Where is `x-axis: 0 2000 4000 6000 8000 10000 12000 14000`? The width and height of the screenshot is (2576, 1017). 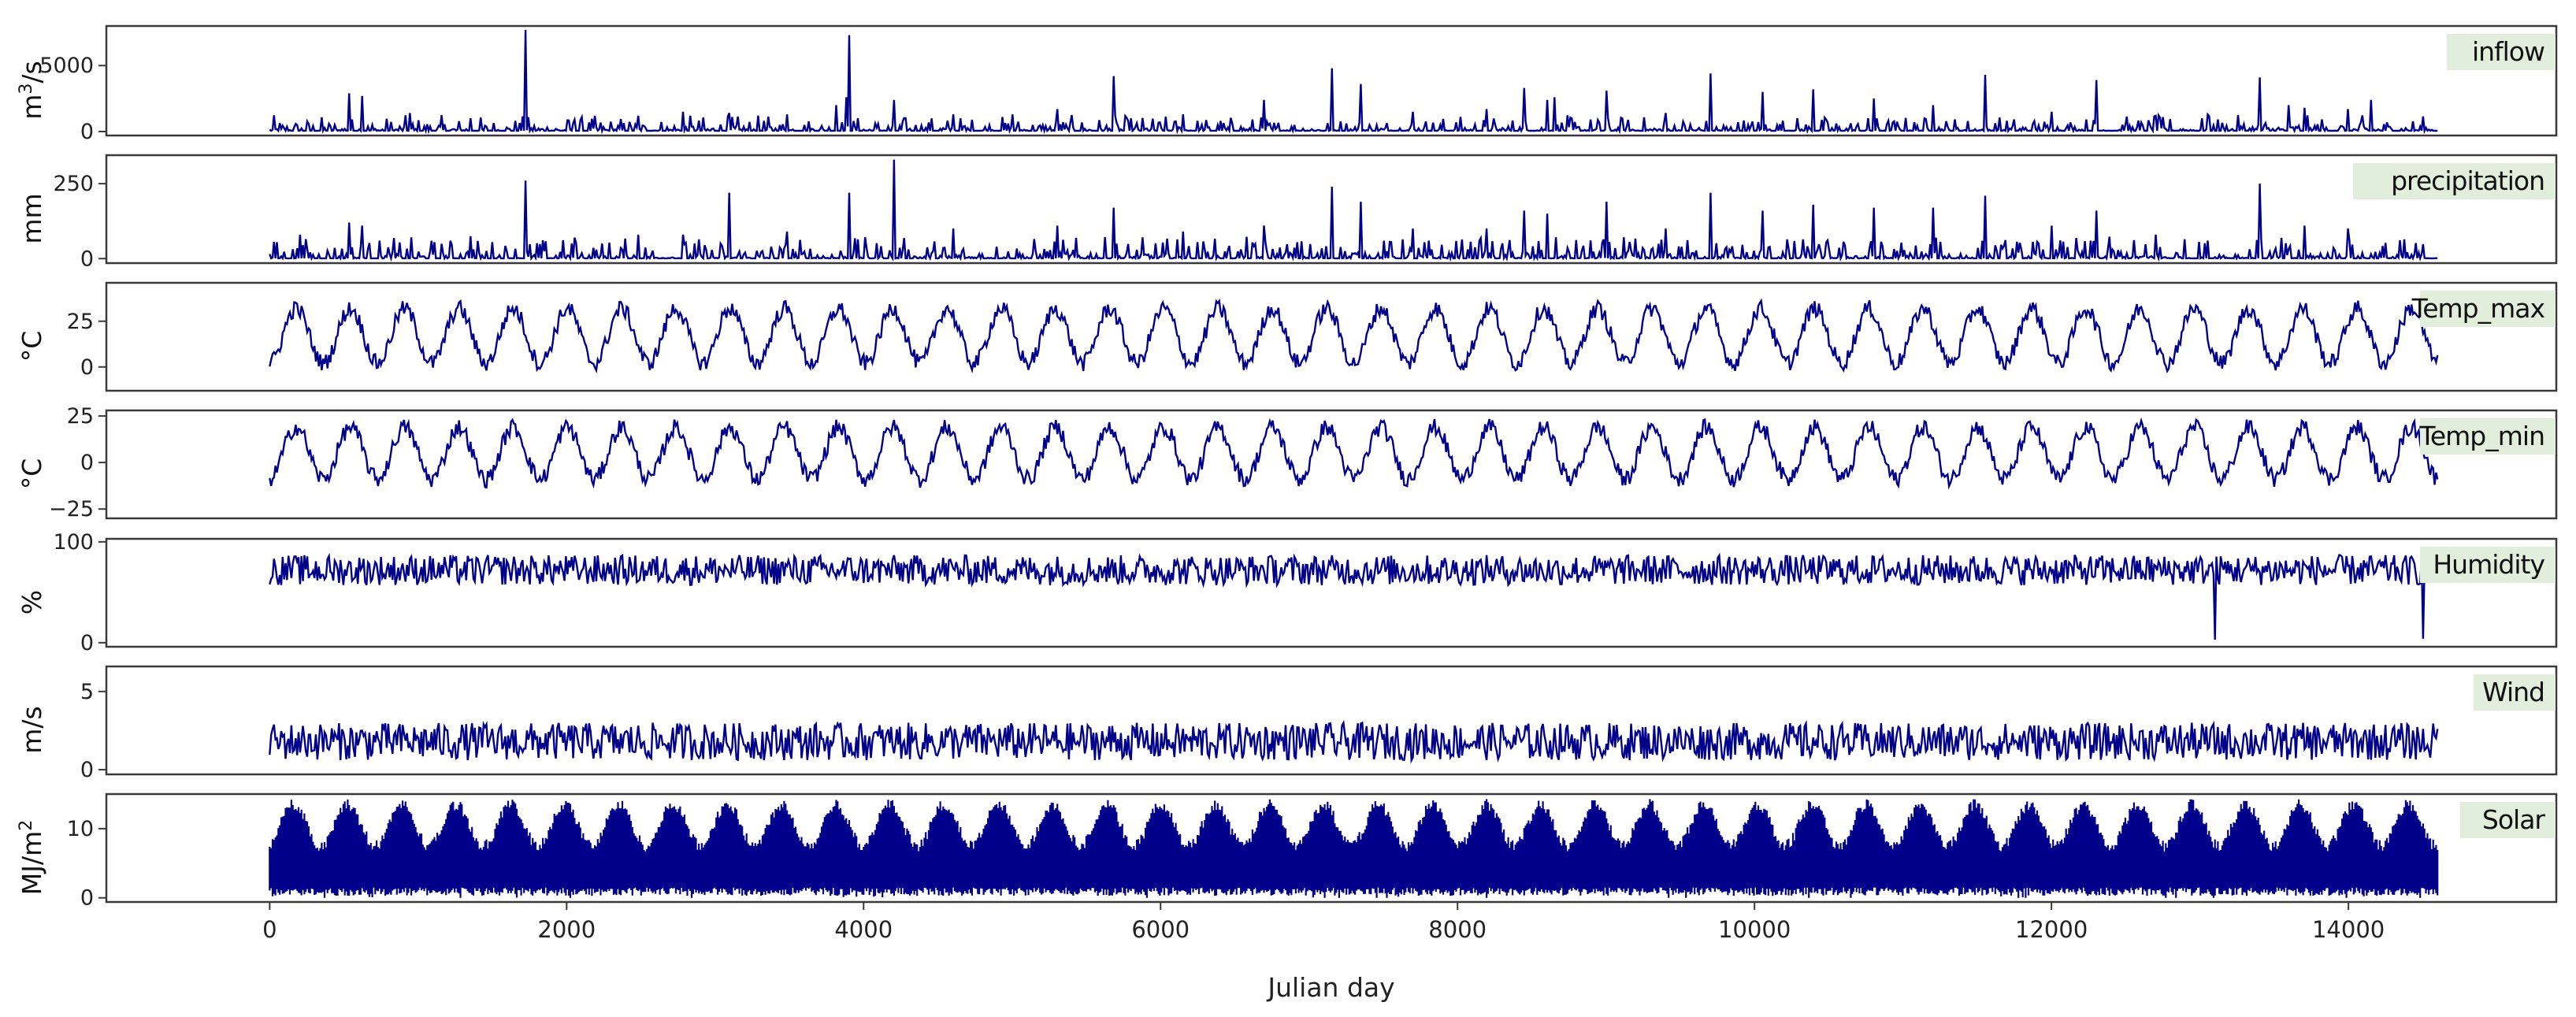 x-axis: 0 2000 4000 6000 8000 10000 12000 14000 is located at coordinates (1323, 923).